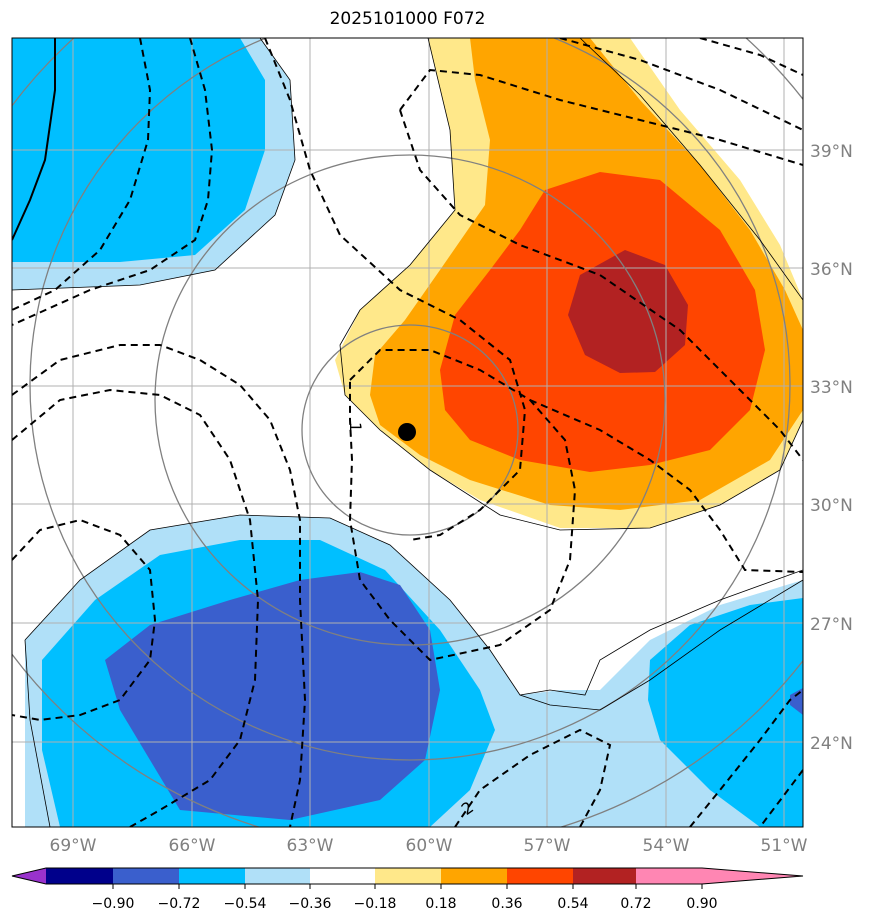 This screenshot has width=873, height=924. I want to click on lon-label: 57°W, so click(547, 846).